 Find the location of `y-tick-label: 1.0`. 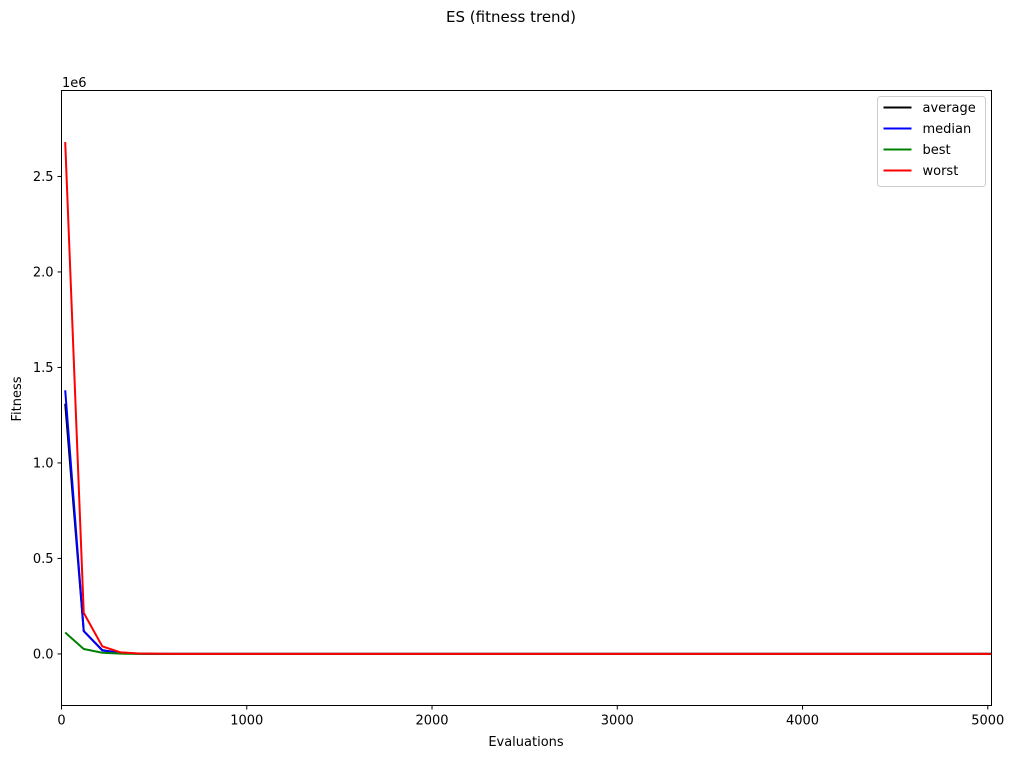

y-tick-label: 1.0 is located at coordinates (43, 463).